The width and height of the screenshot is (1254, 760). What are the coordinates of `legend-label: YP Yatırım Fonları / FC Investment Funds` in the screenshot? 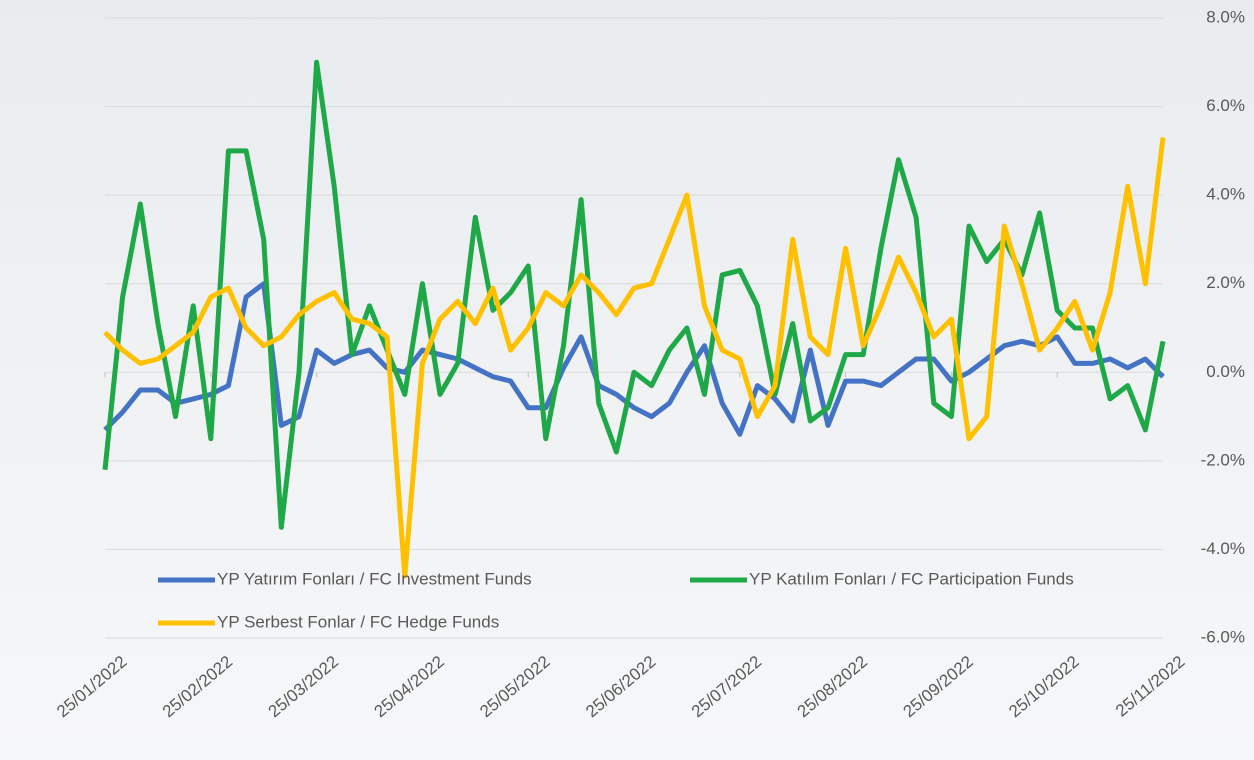 It's located at (374, 578).